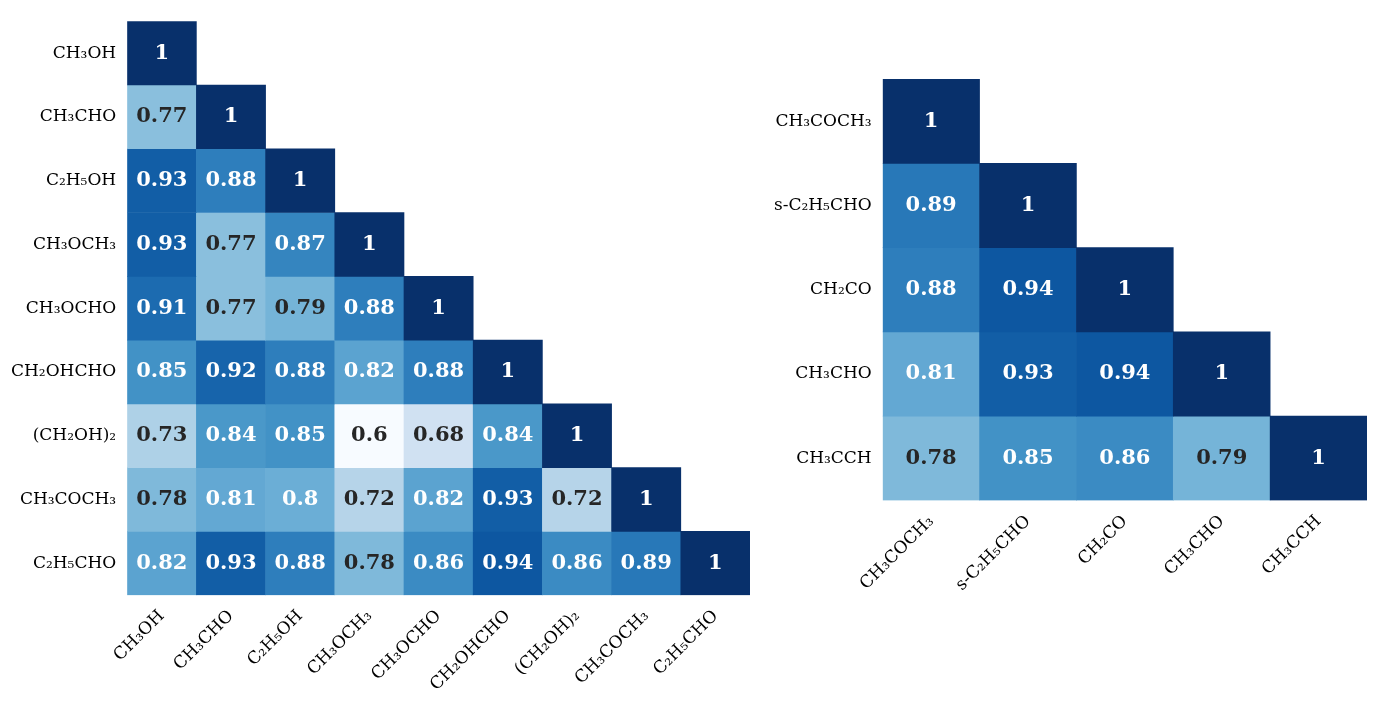  What do you see at coordinates (834, 456) in the screenshot?
I see `y-tick-label: CH₃CCH` at bounding box center [834, 456].